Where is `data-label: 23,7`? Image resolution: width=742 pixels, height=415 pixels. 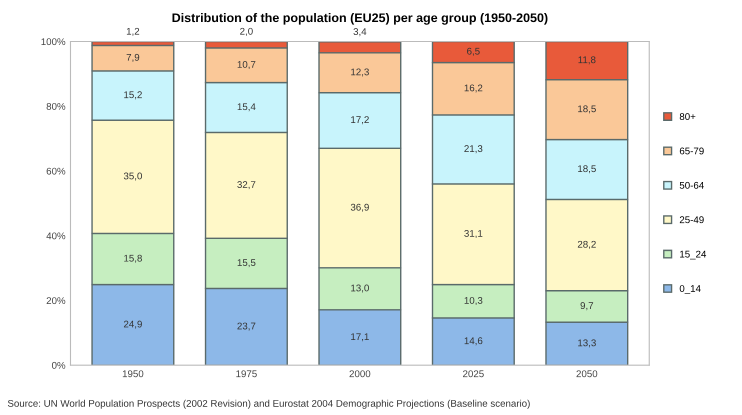 data-label: 23,7 is located at coordinates (246, 326).